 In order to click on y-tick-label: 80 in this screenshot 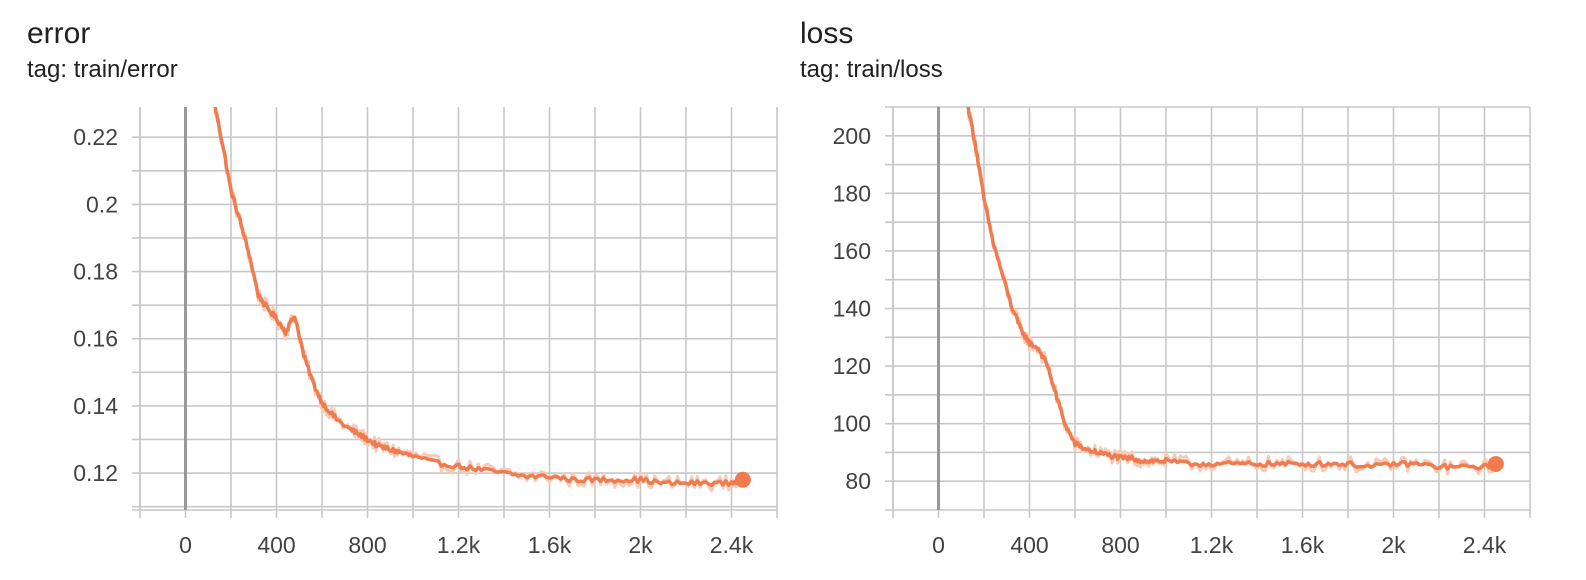, I will do `click(858, 481)`.